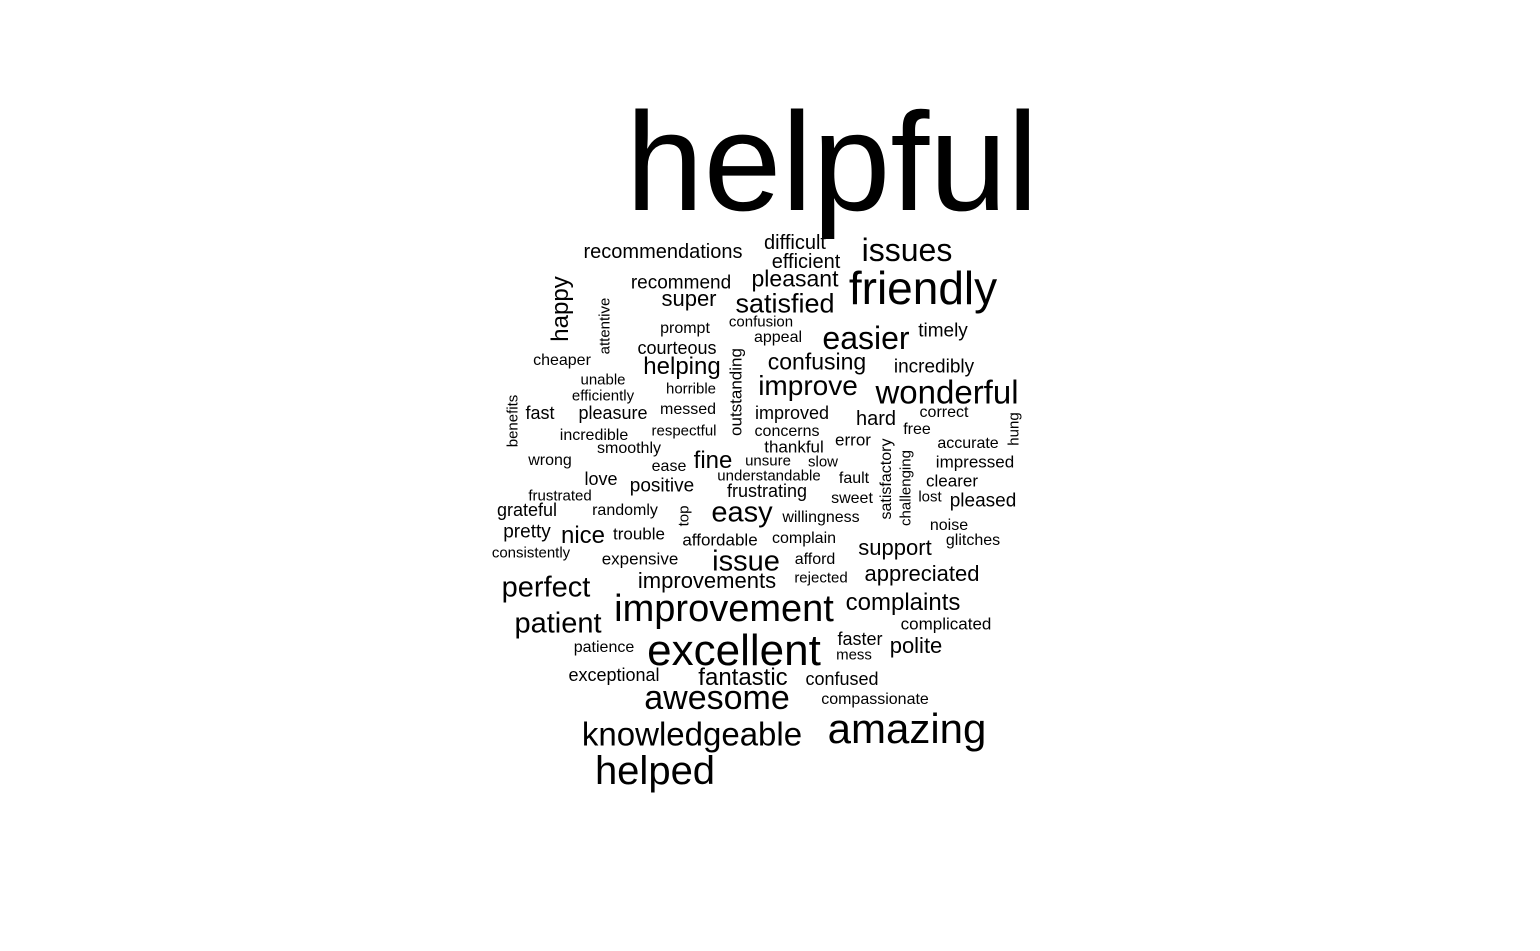  What do you see at coordinates (842, 679) in the screenshot?
I see `cloud-word: confused` at bounding box center [842, 679].